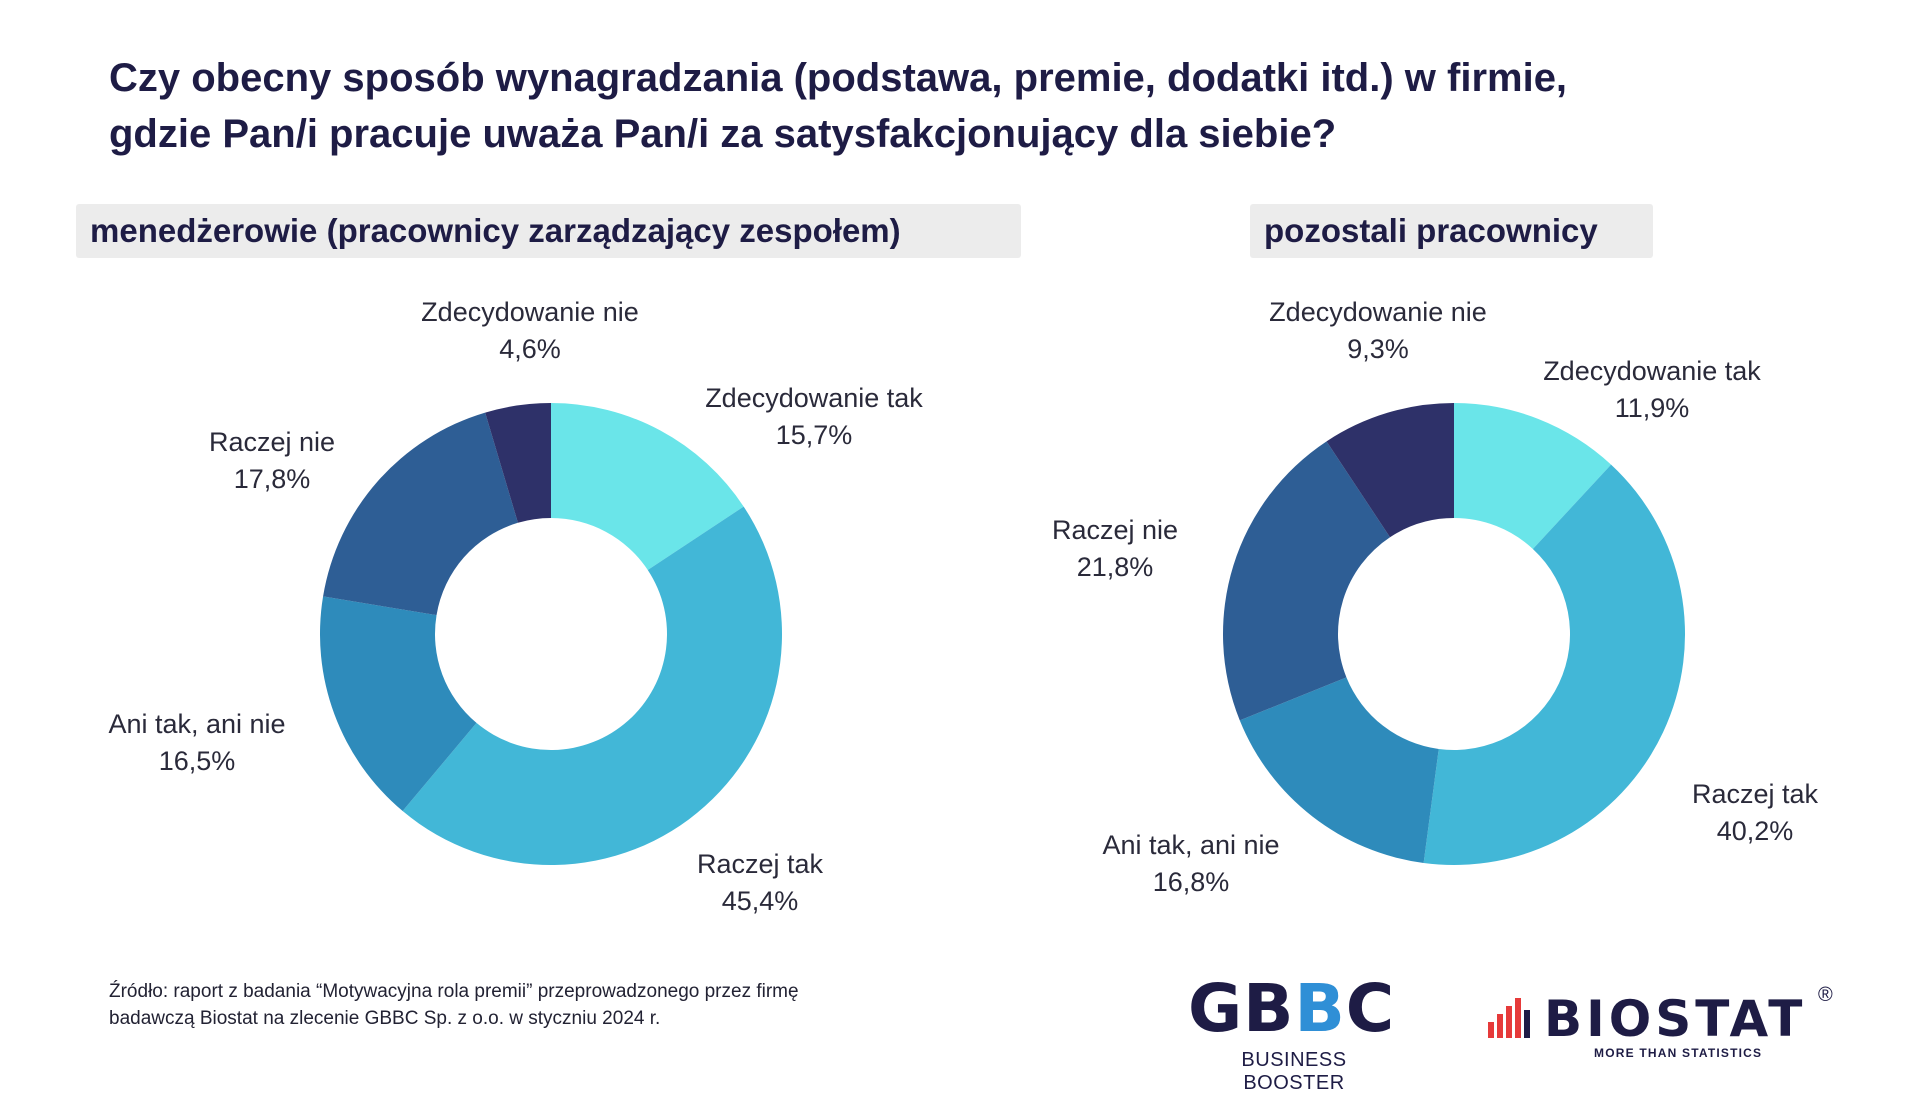 This screenshot has width=1920, height=1095. Describe the element at coordinates (1451, 231) in the screenshot. I see `chart-title-other-employees: pozostali pracownicy` at that location.